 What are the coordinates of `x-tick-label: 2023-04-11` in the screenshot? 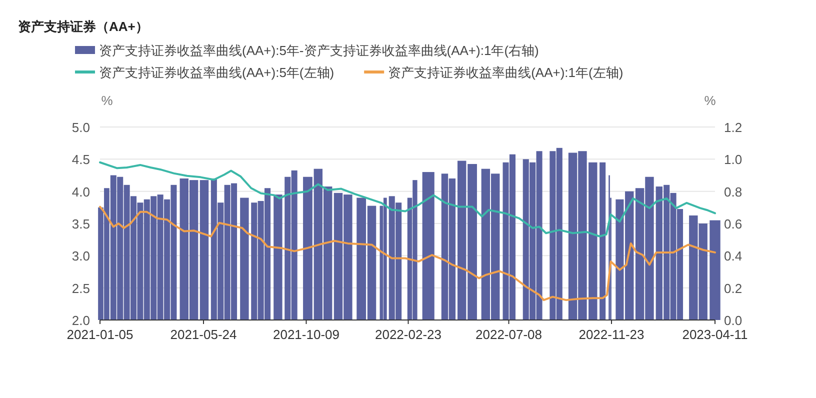 It's located at (715, 334).